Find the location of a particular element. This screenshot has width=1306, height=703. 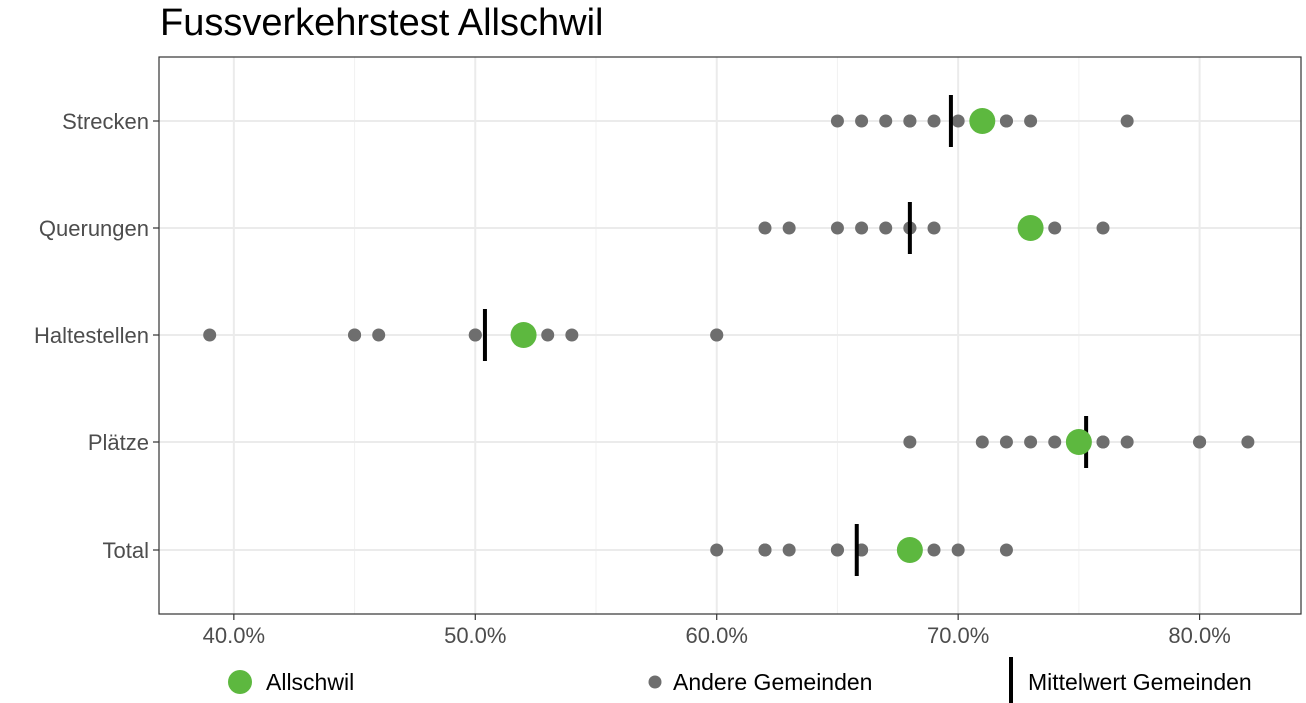

legend-label-mittelwert-gemeinden: Mittelwert Gemeinden is located at coordinates (1140, 682).